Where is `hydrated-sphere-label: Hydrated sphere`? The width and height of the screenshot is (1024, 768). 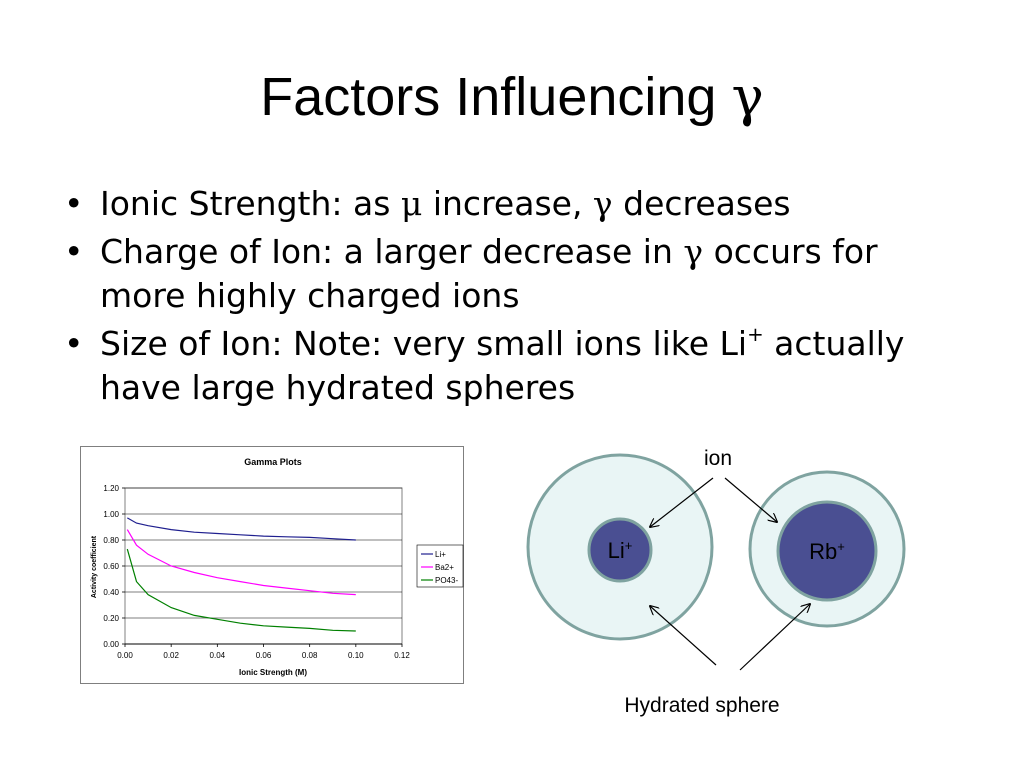 hydrated-sphere-label: Hydrated sphere is located at coordinates (701, 705).